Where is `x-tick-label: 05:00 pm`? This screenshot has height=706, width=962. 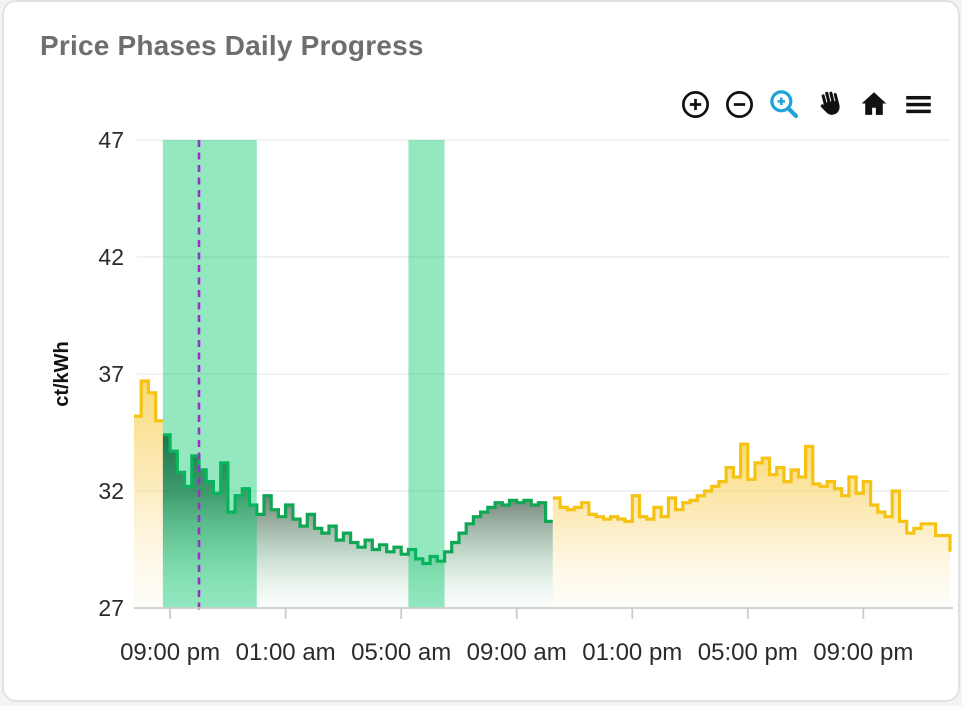
x-tick-label: 05:00 pm is located at coordinates (748, 652).